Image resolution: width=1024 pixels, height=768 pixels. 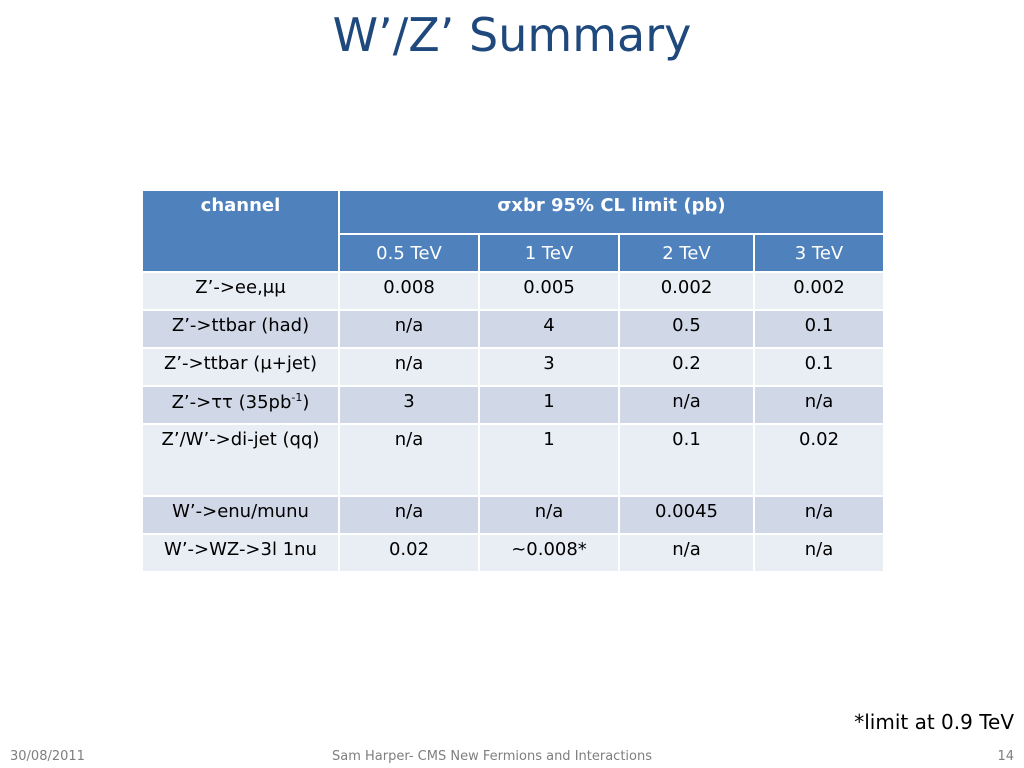 I want to click on table-row: W’->enu/munu n/a n/a 0.0045 n/a, so click(x=513, y=515).